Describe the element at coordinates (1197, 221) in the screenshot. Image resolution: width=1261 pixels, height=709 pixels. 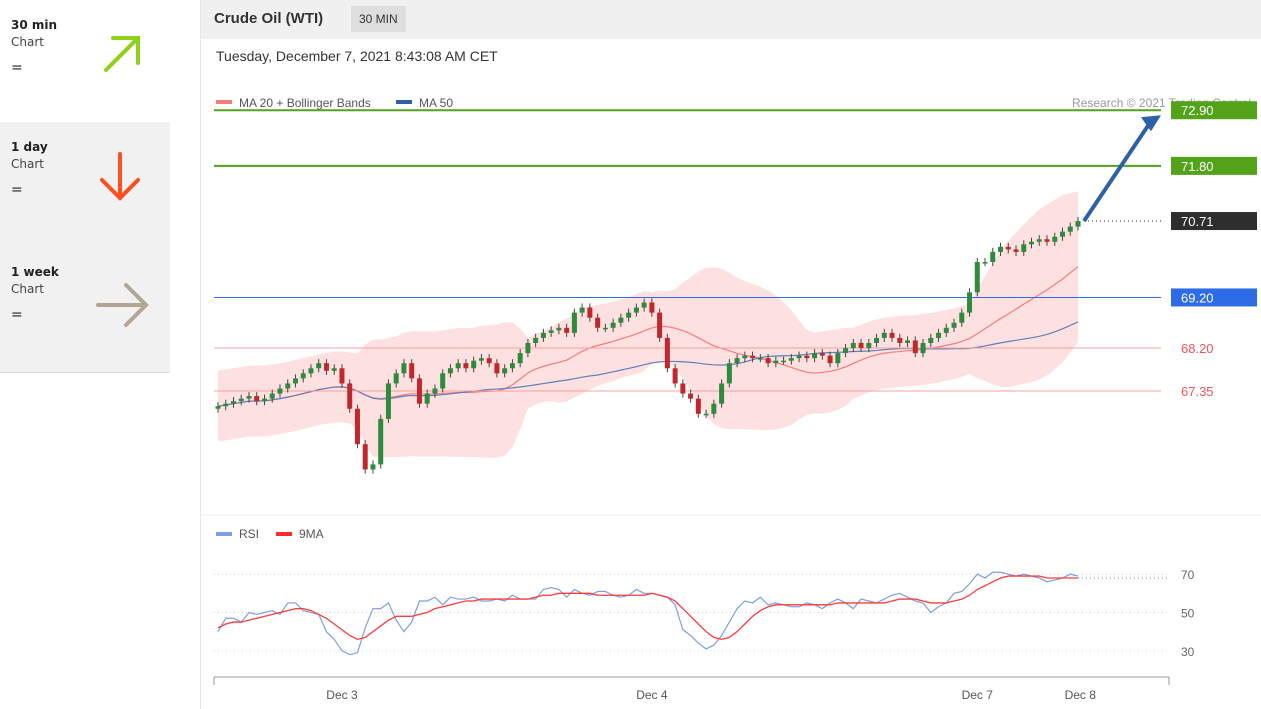
I see `last-price-label: 70.71` at that location.